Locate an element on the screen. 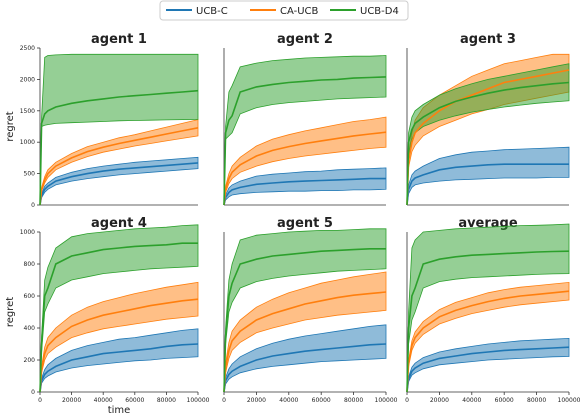 The image size is (580, 418). y-tick-label: 2000 is located at coordinates (27, 79).